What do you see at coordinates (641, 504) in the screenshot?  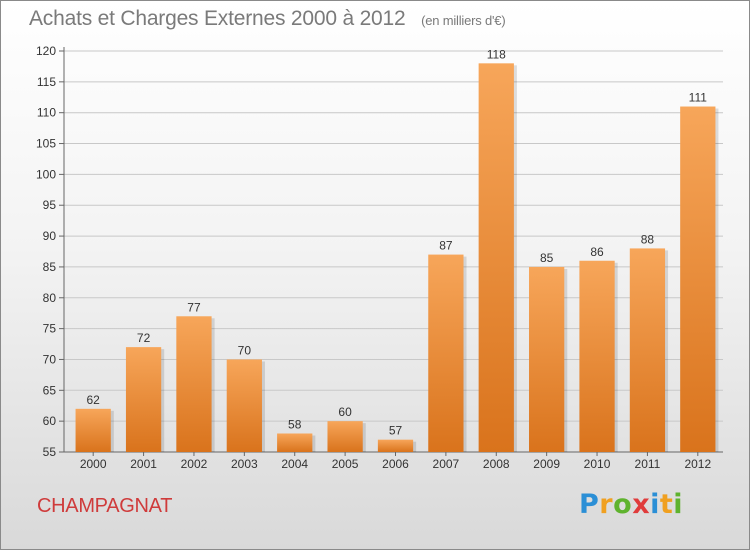 I see `logo-letter: x` at bounding box center [641, 504].